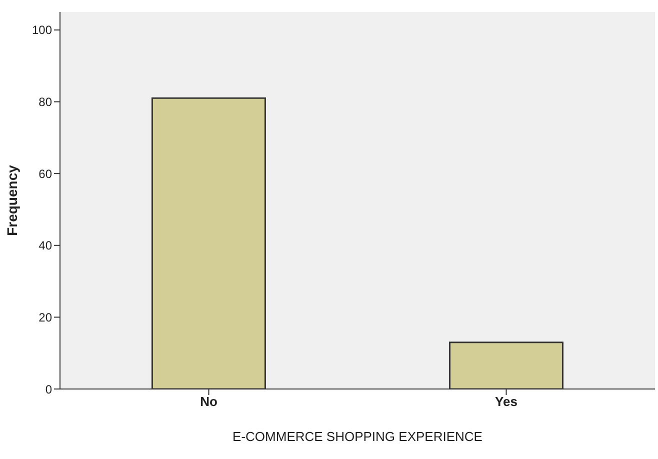 The height and width of the screenshot is (459, 658). What do you see at coordinates (12, 200) in the screenshot?
I see `y-axis-title: Frequency` at bounding box center [12, 200].